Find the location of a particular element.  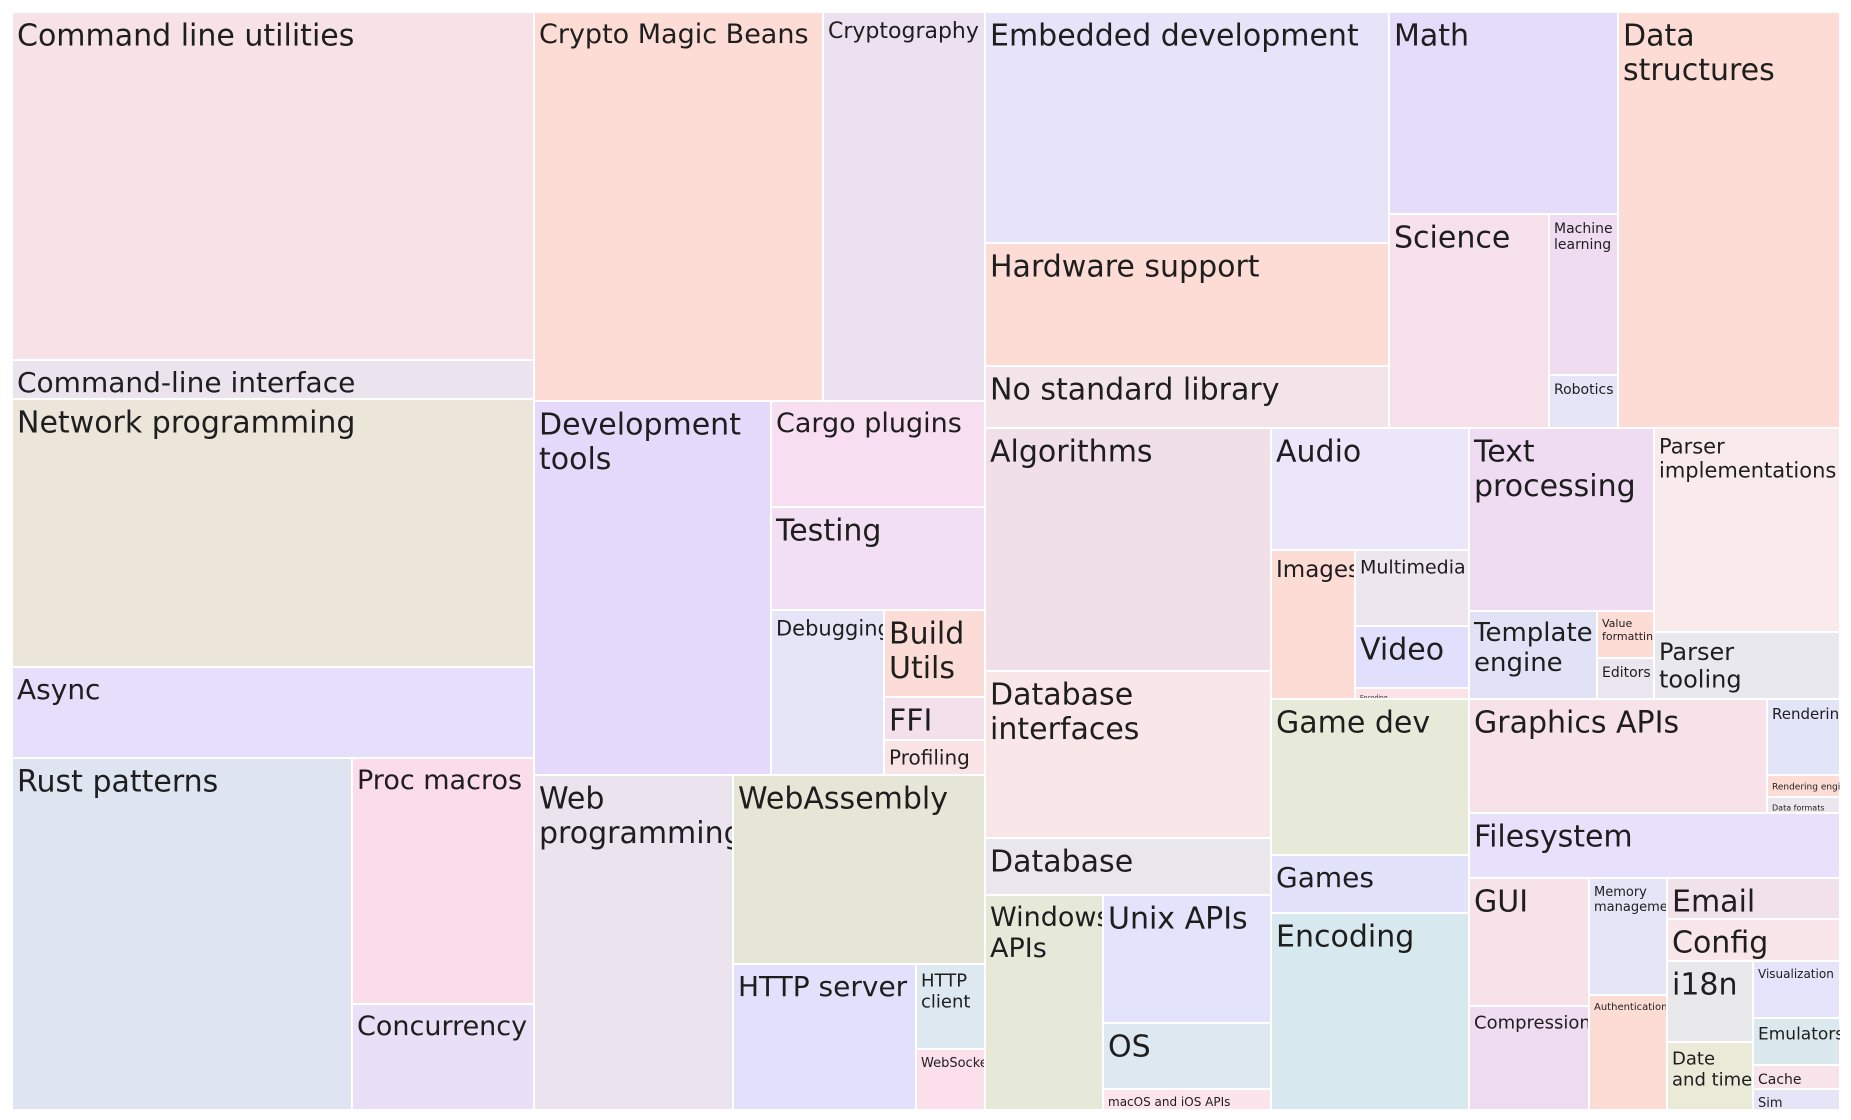

tile-debugging-12: Debugging is located at coordinates (830, 692).